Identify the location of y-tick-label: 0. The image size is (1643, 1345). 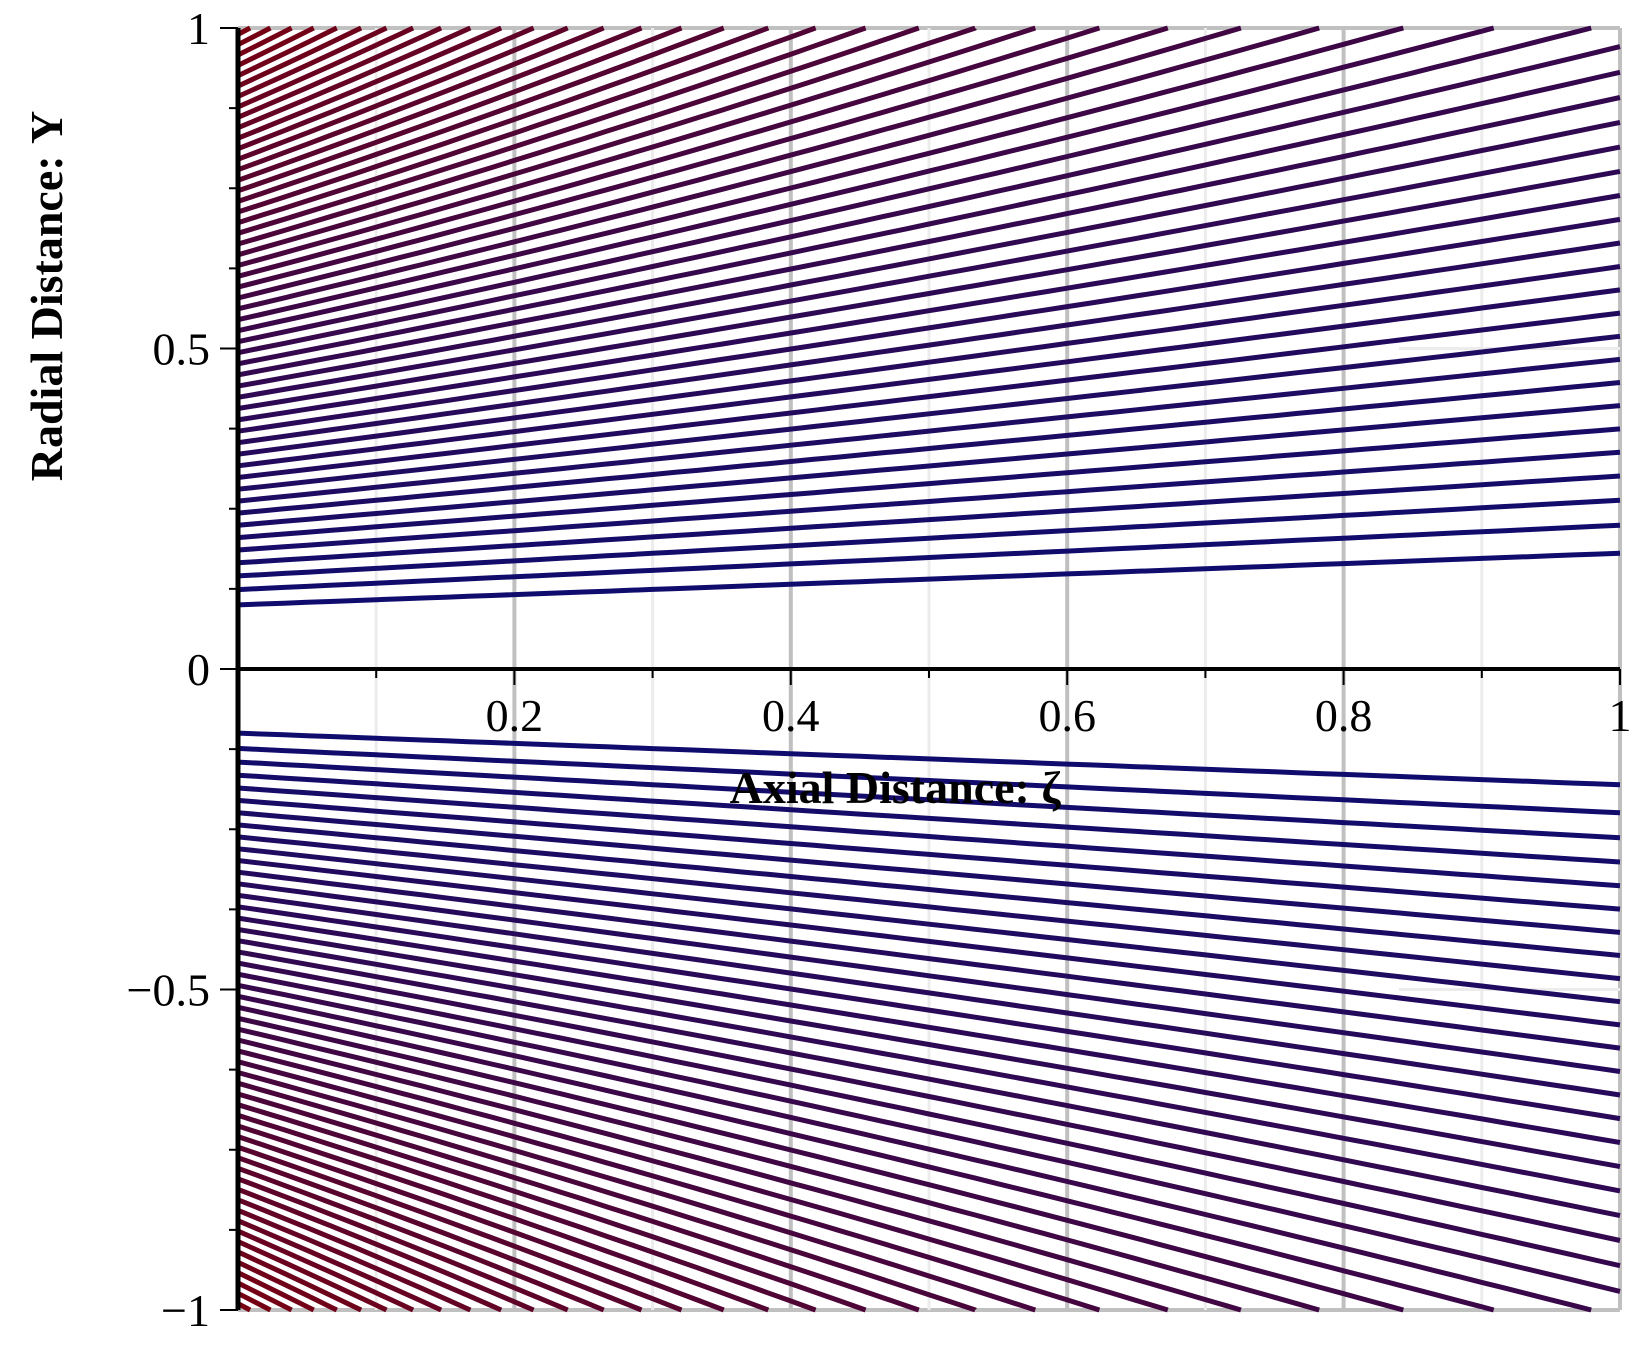
(198, 669).